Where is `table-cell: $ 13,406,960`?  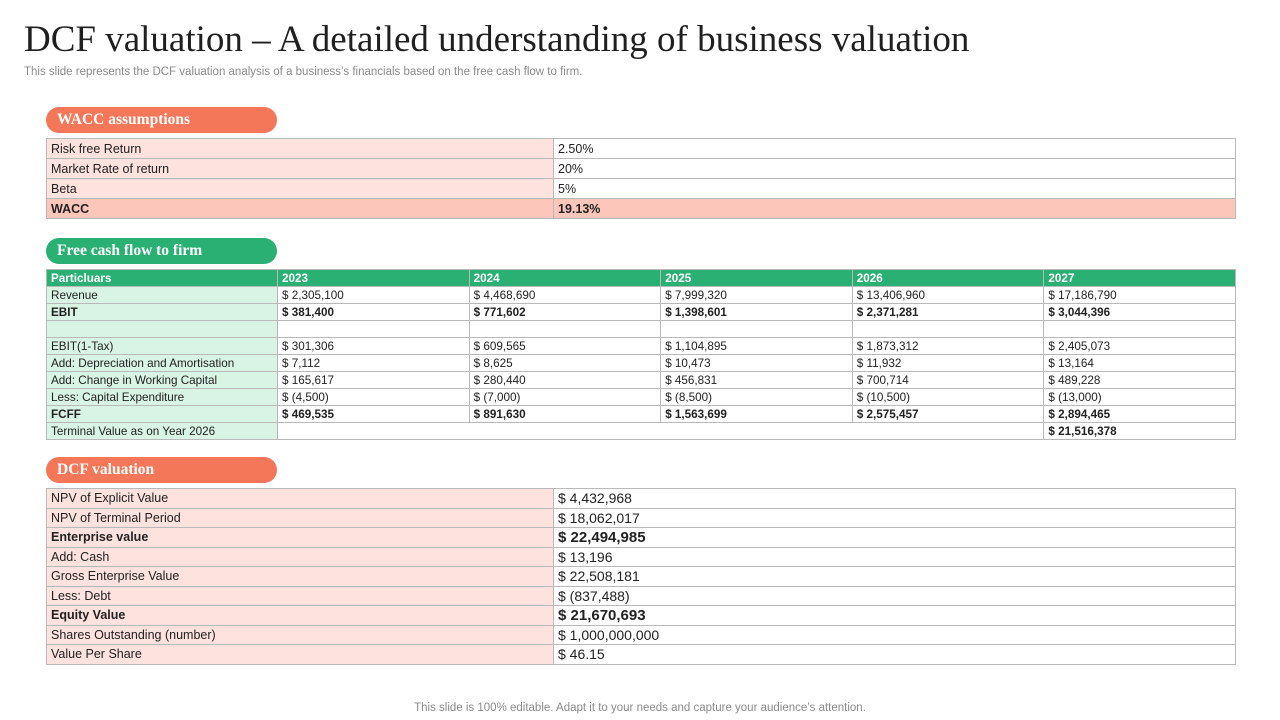
table-cell: $ 13,406,960 is located at coordinates (948, 295).